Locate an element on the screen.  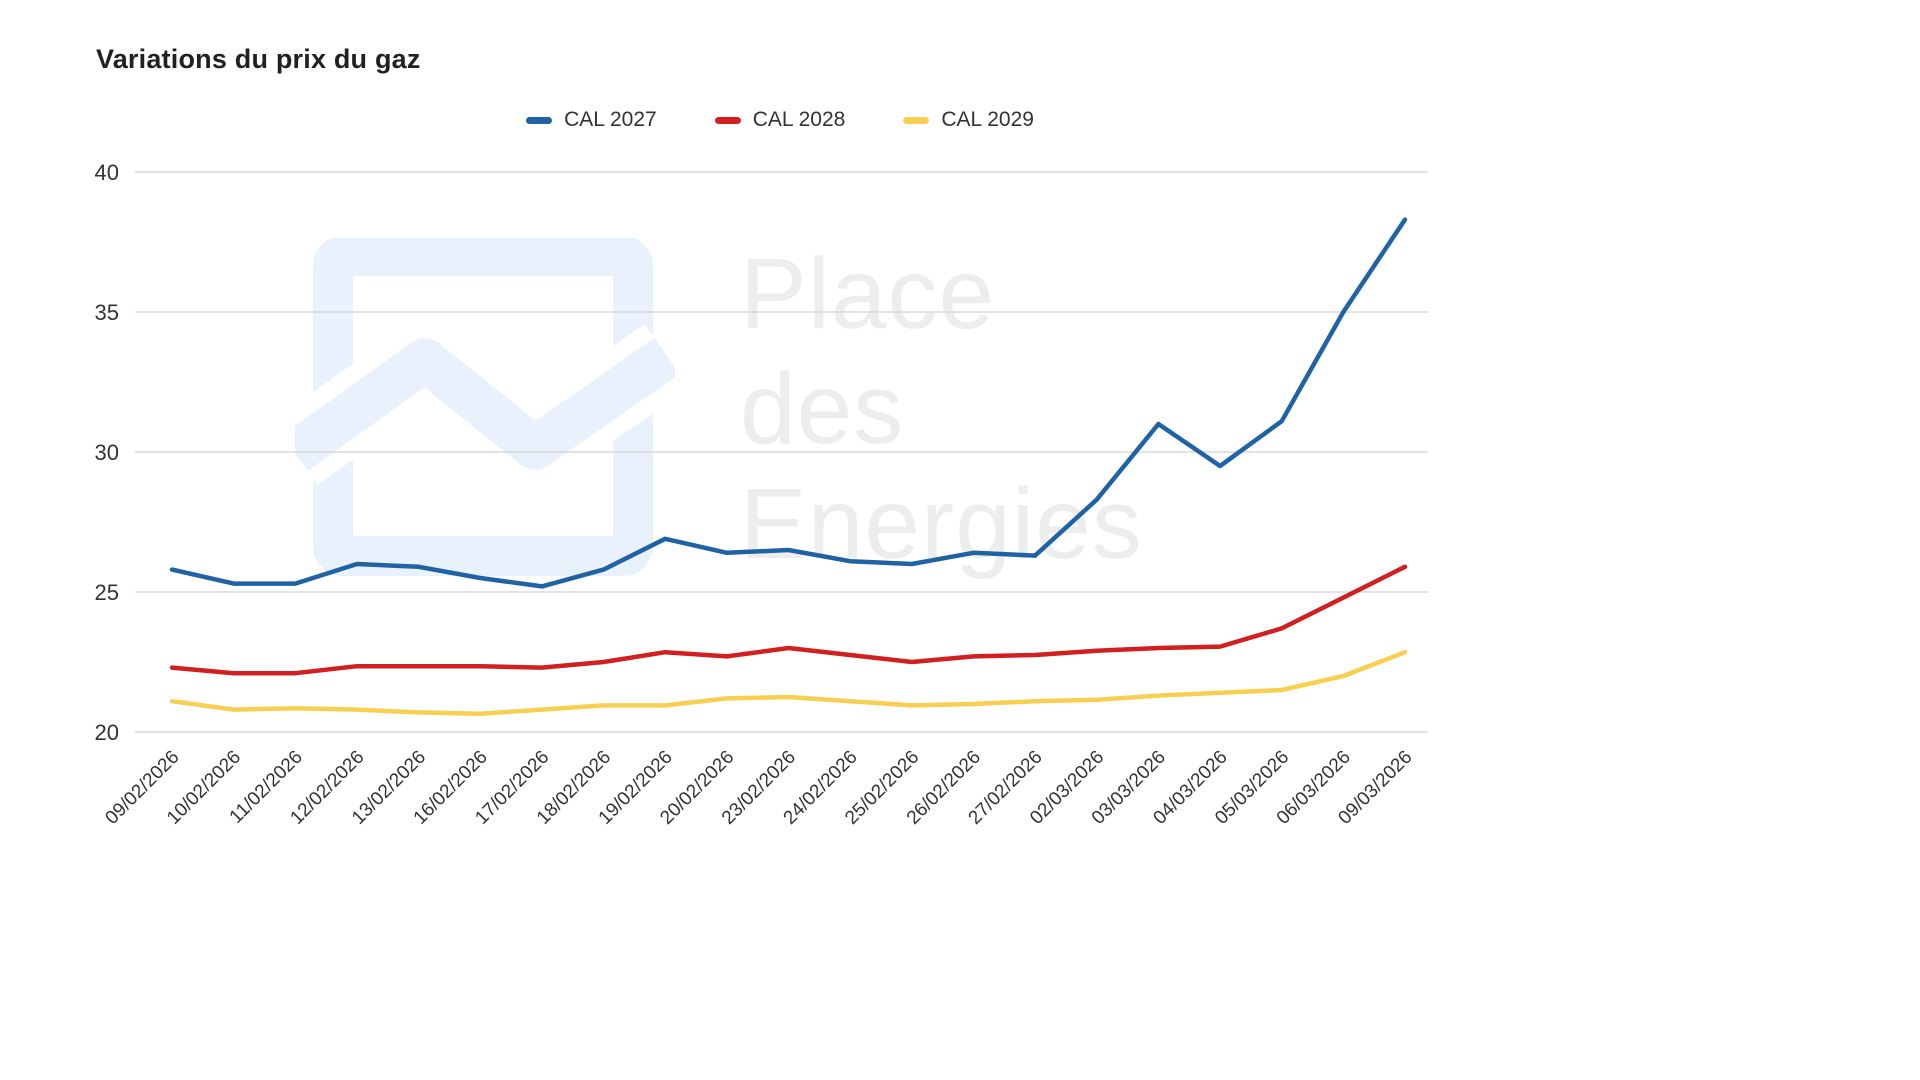
legend-item-cal-2028: CAL 2028 is located at coordinates (780, 120).